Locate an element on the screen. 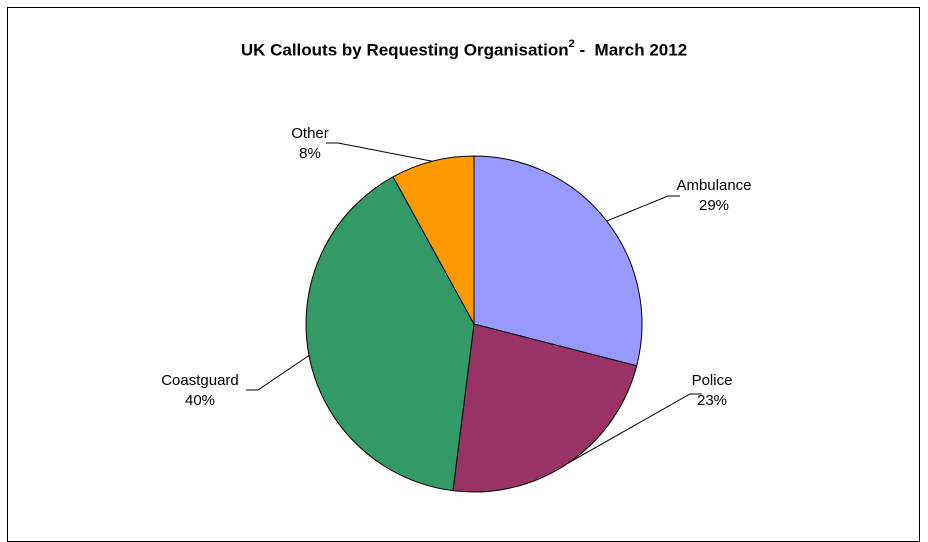  slice-label-other: Other is located at coordinates (310, 133).